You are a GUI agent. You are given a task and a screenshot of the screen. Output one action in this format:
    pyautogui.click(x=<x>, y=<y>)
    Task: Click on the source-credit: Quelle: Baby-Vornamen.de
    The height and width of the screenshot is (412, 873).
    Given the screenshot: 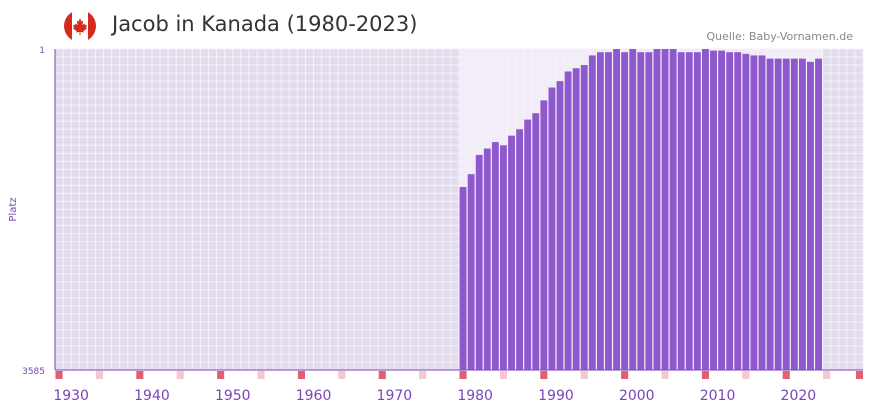 What is the action you would take?
    pyautogui.click(x=779, y=36)
    